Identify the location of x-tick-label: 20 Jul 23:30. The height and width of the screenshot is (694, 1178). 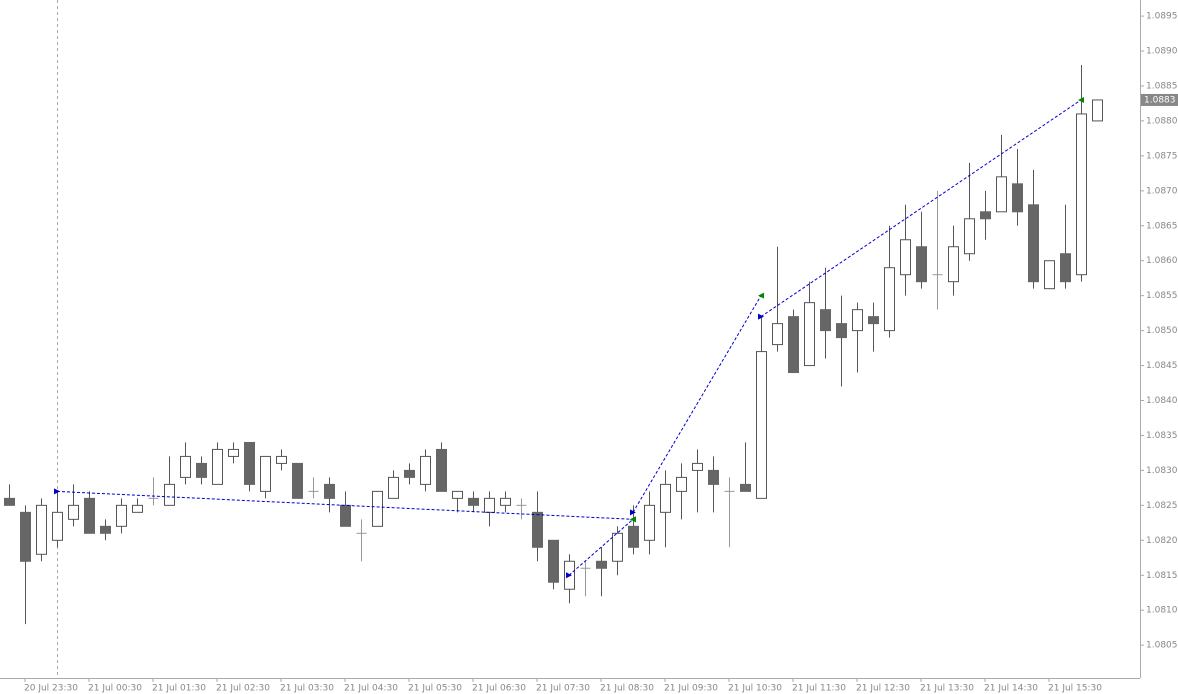
(51, 689).